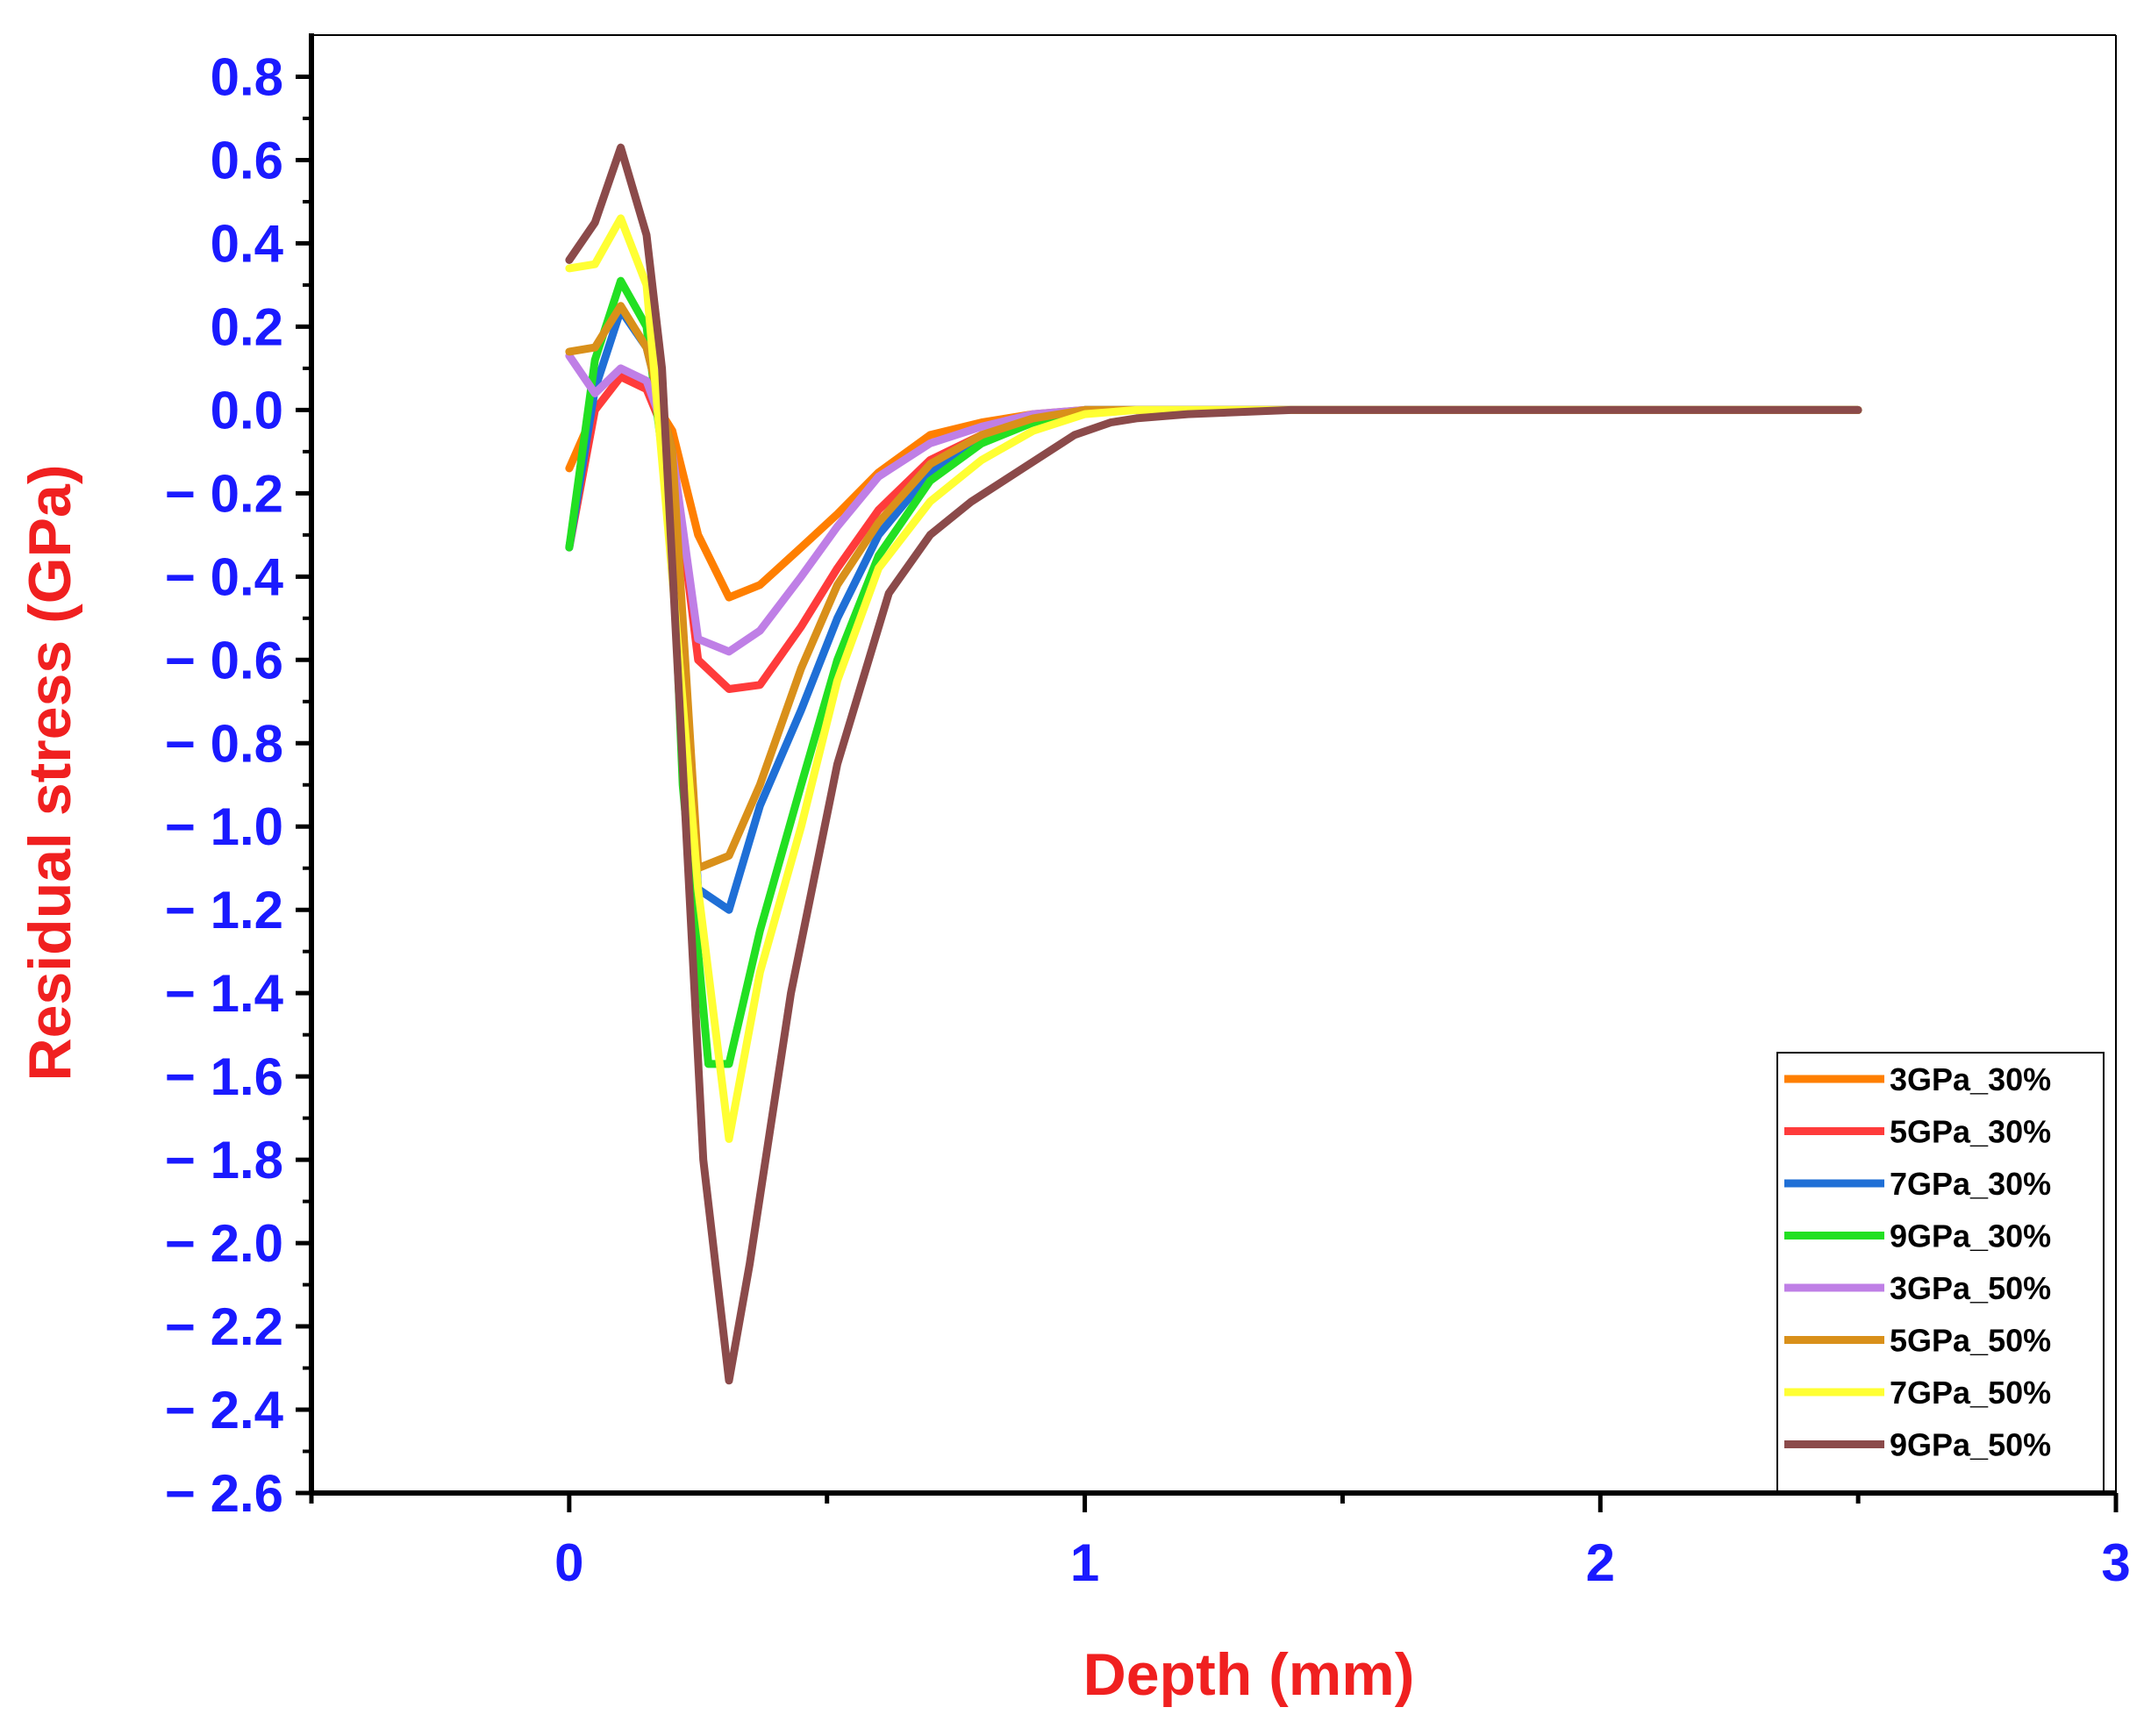 This screenshot has width=2144, height=1736. Describe the element at coordinates (224, 1493) in the screenshot. I see `y-tick-label: − 2.6` at that location.